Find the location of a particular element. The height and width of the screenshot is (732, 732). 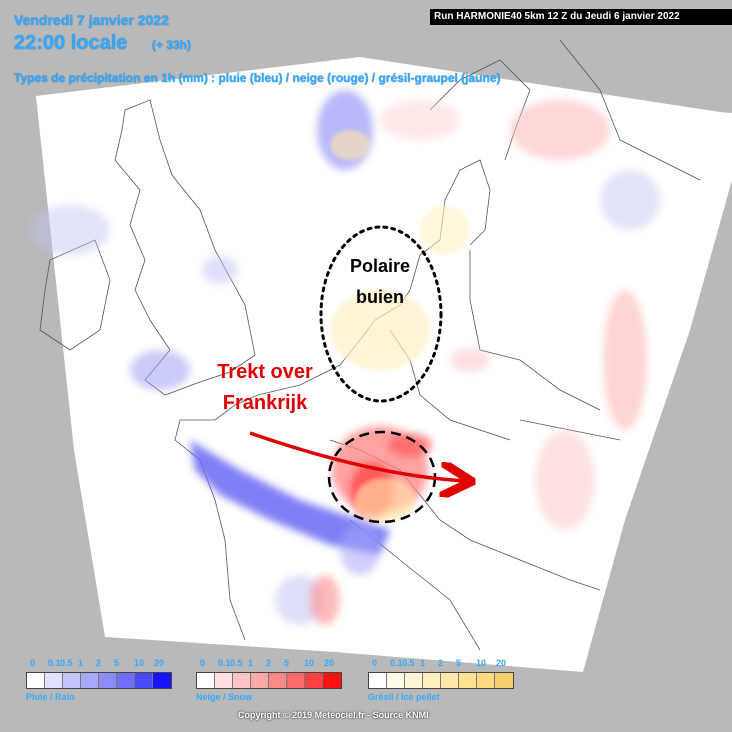

ice-legend-tick: 0.1 is located at coordinates (396, 663).